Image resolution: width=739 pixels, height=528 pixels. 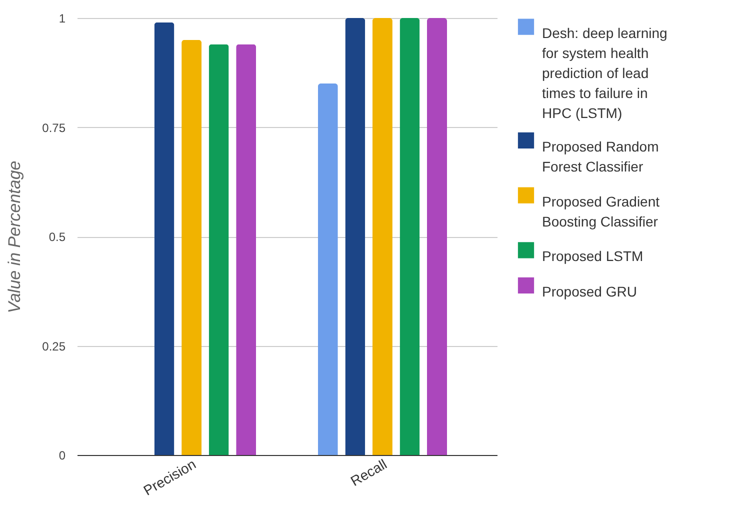 I want to click on legend-label: Proposed LSTM, so click(x=593, y=256).